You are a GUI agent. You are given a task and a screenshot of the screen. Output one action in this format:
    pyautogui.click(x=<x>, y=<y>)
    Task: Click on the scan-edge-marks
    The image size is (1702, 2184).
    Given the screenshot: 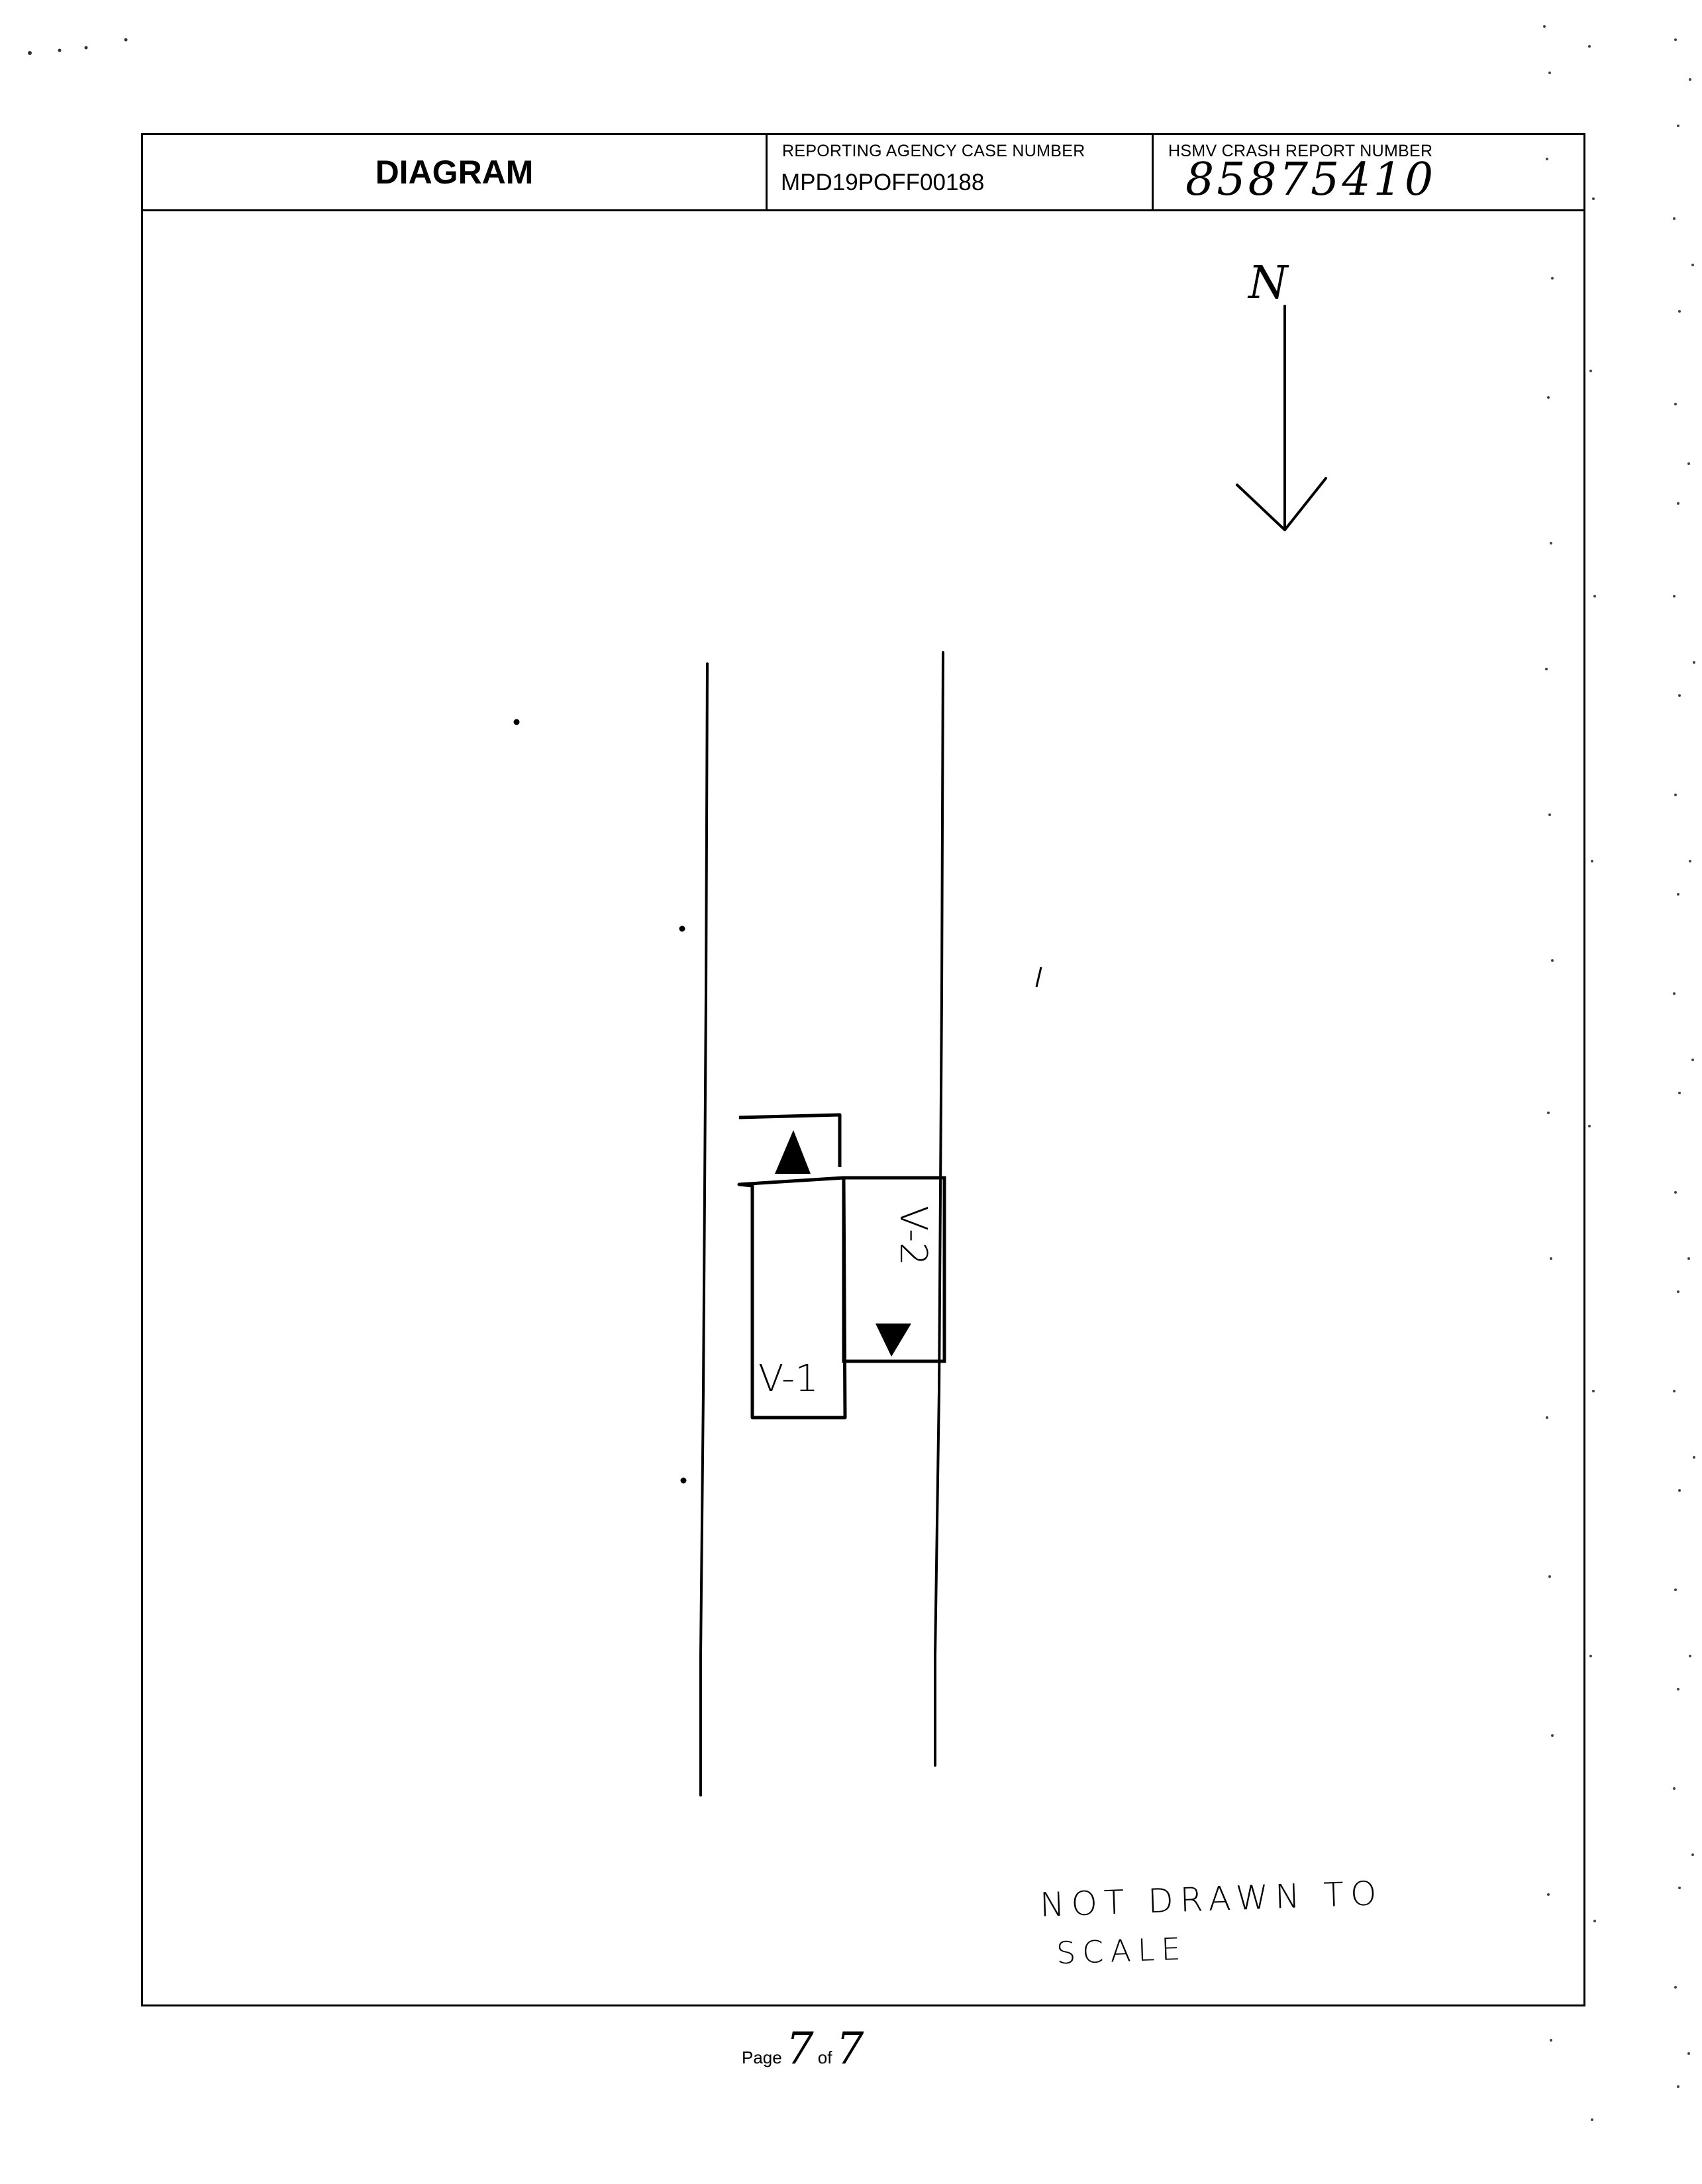 What is the action you would take?
    pyautogui.click(x=1619, y=1073)
    